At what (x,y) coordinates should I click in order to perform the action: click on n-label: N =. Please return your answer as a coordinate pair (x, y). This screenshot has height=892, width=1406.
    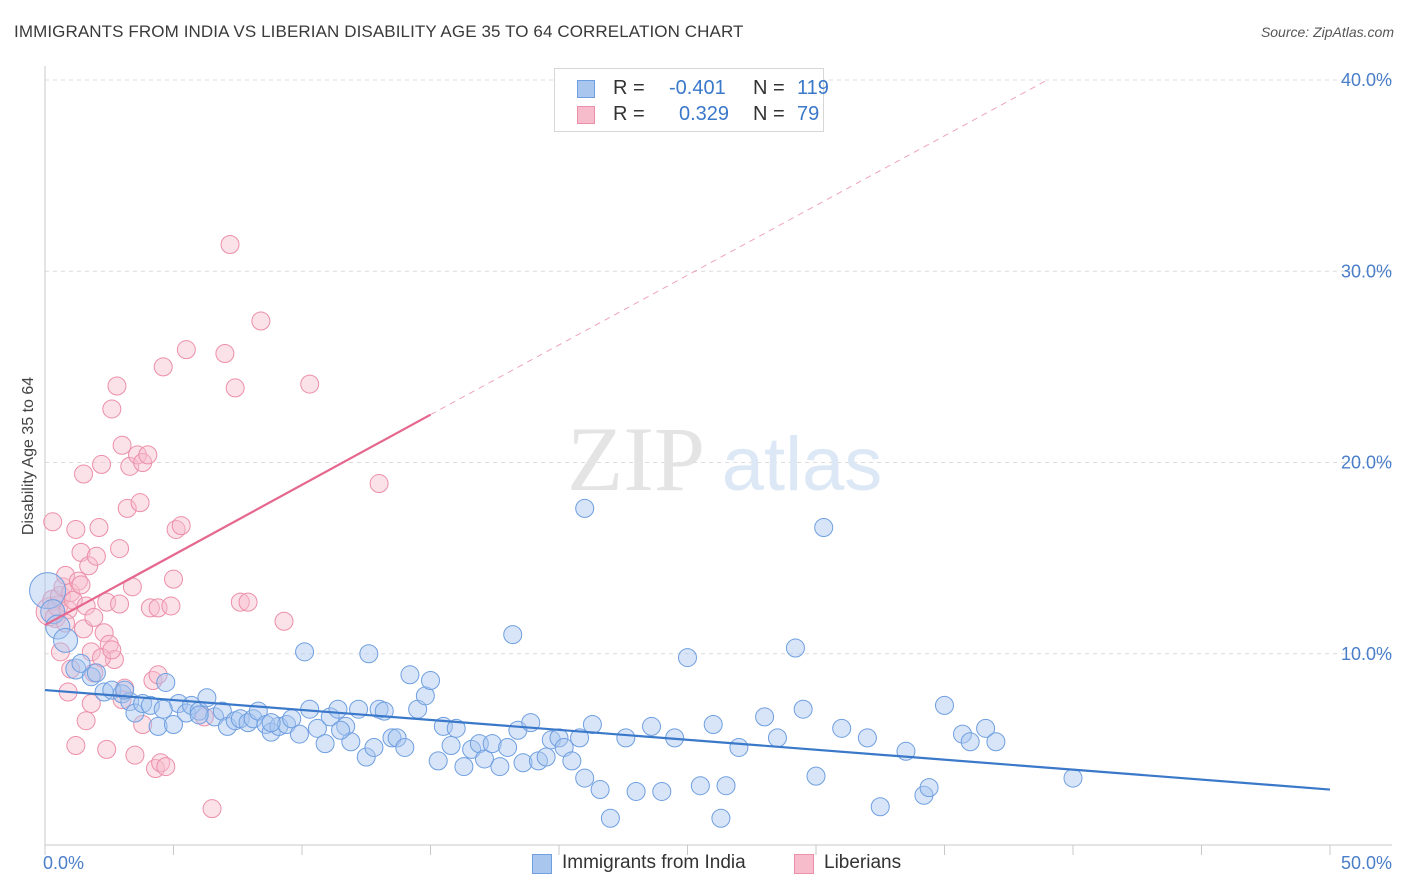
    Looking at the image, I should click on (769, 88).